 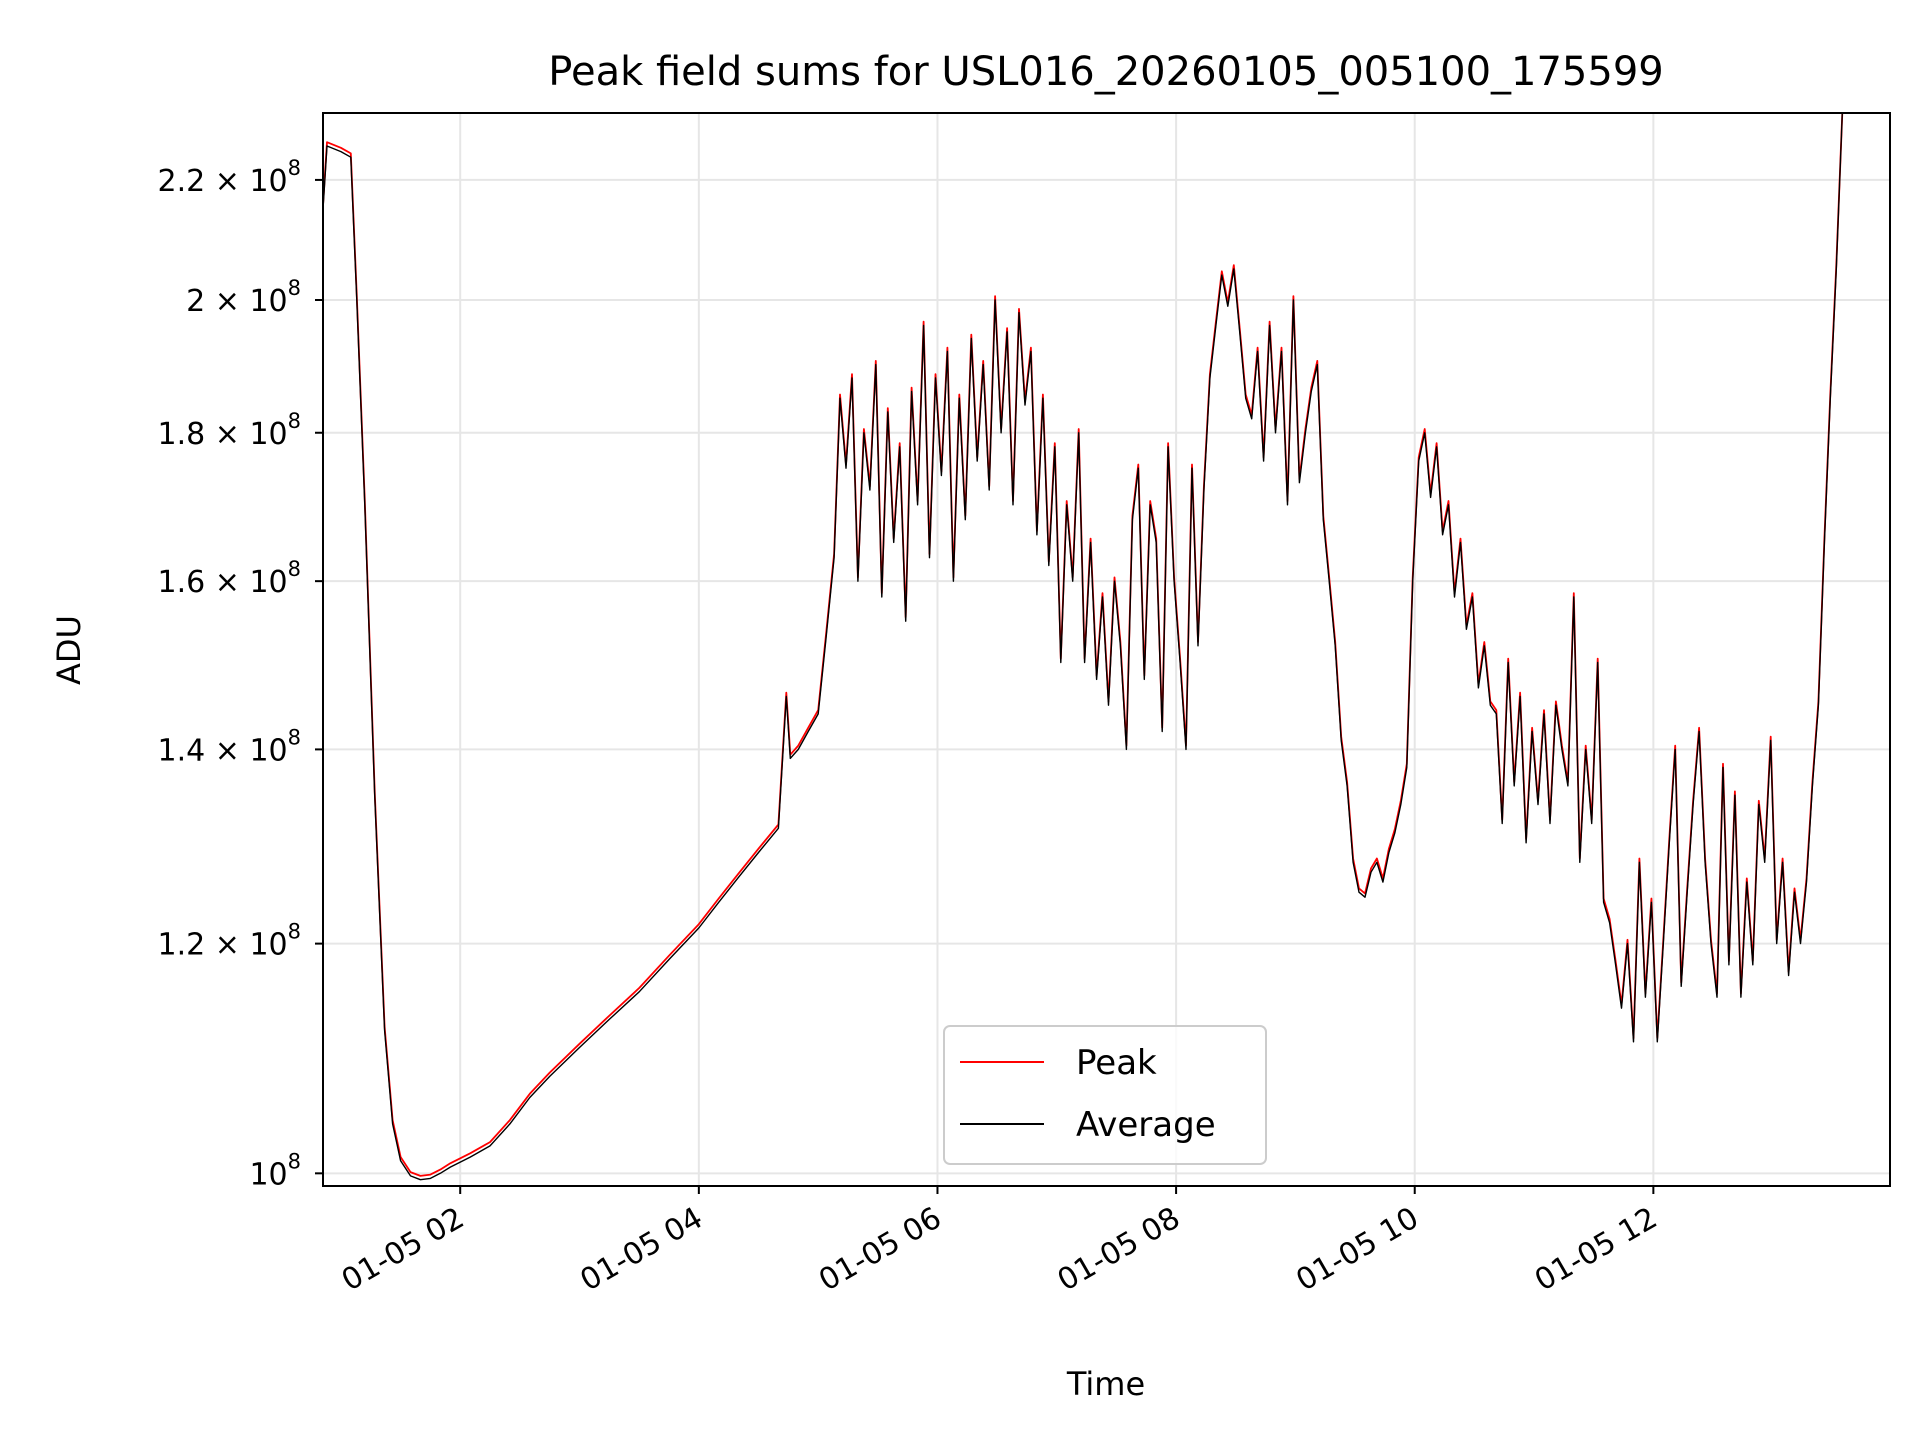 I want to click on y-tick-mantissa: 1.4 ×, so click(x=204, y=750).